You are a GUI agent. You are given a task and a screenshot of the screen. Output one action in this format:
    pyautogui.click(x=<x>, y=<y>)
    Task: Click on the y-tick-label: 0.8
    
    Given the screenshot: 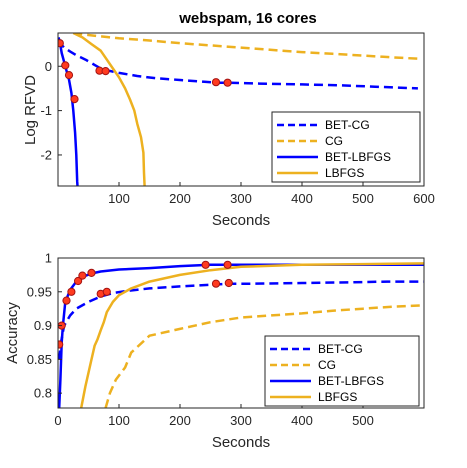 What is the action you would take?
    pyautogui.click(x=43, y=393)
    